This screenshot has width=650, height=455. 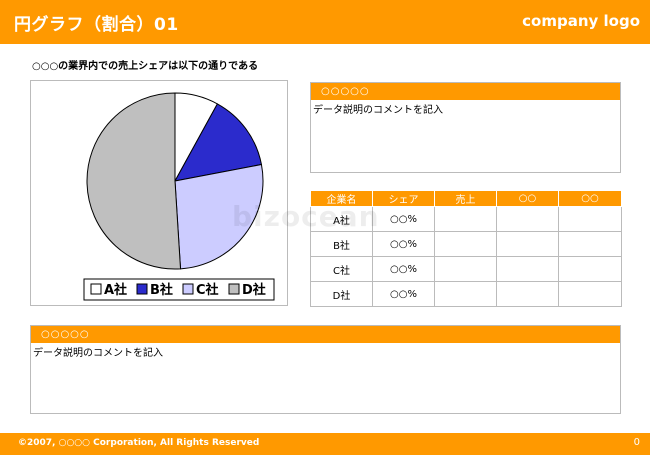 I want to click on legend-label-1: A社, so click(x=115, y=290).